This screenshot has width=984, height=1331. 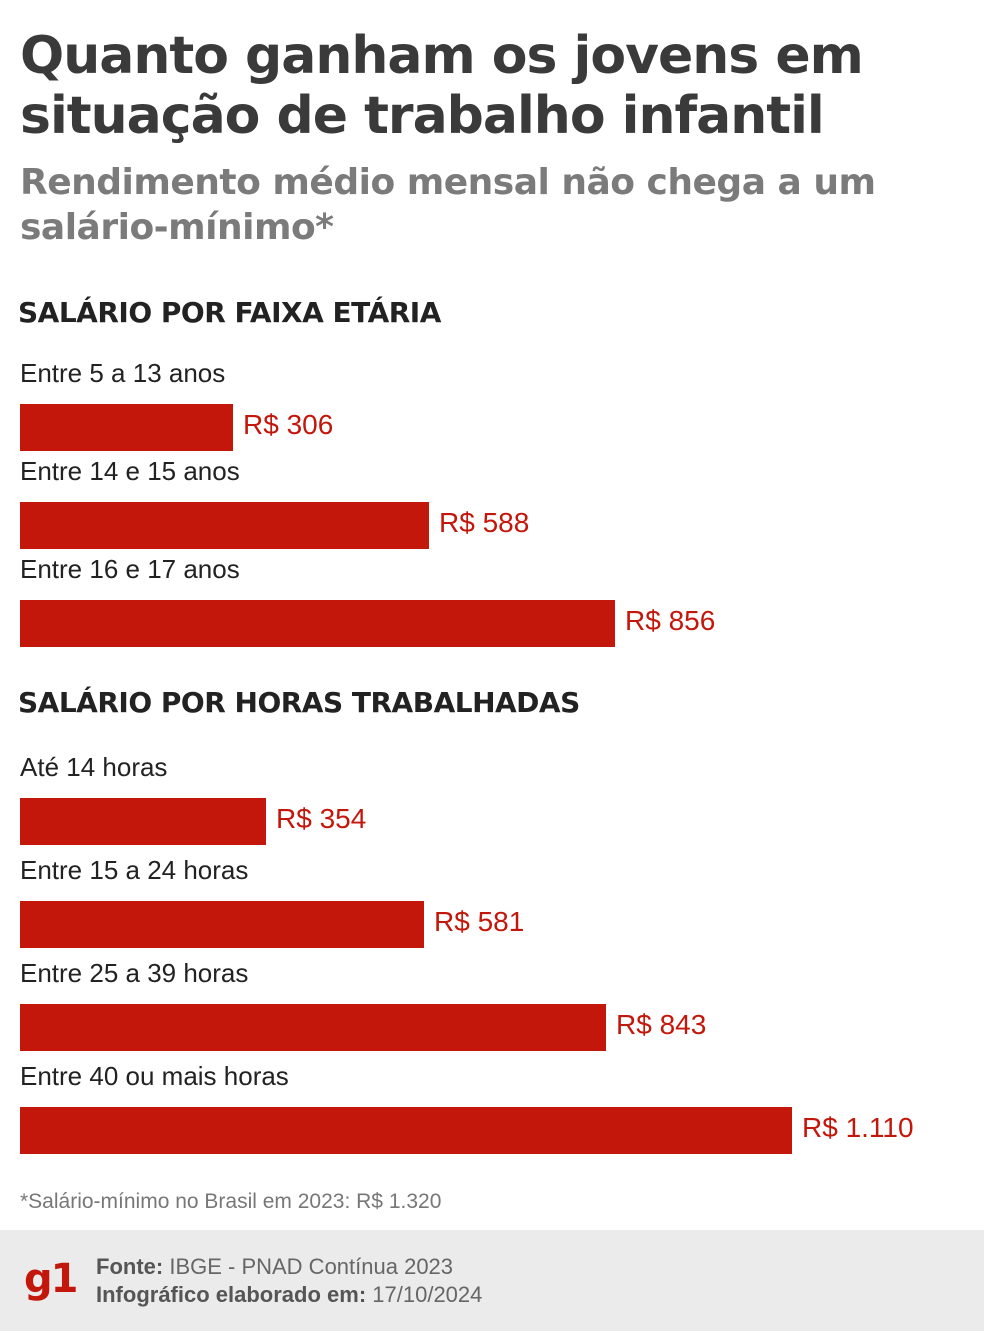 I want to click on category-label: Entre 15 a 24 horas, so click(x=134, y=870).